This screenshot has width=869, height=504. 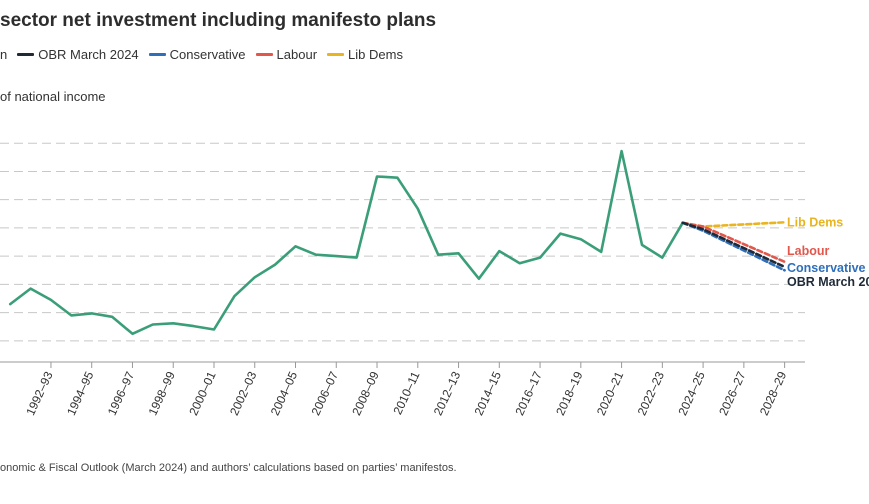 I want to click on legend-item-outturn: n, so click(x=3, y=54).